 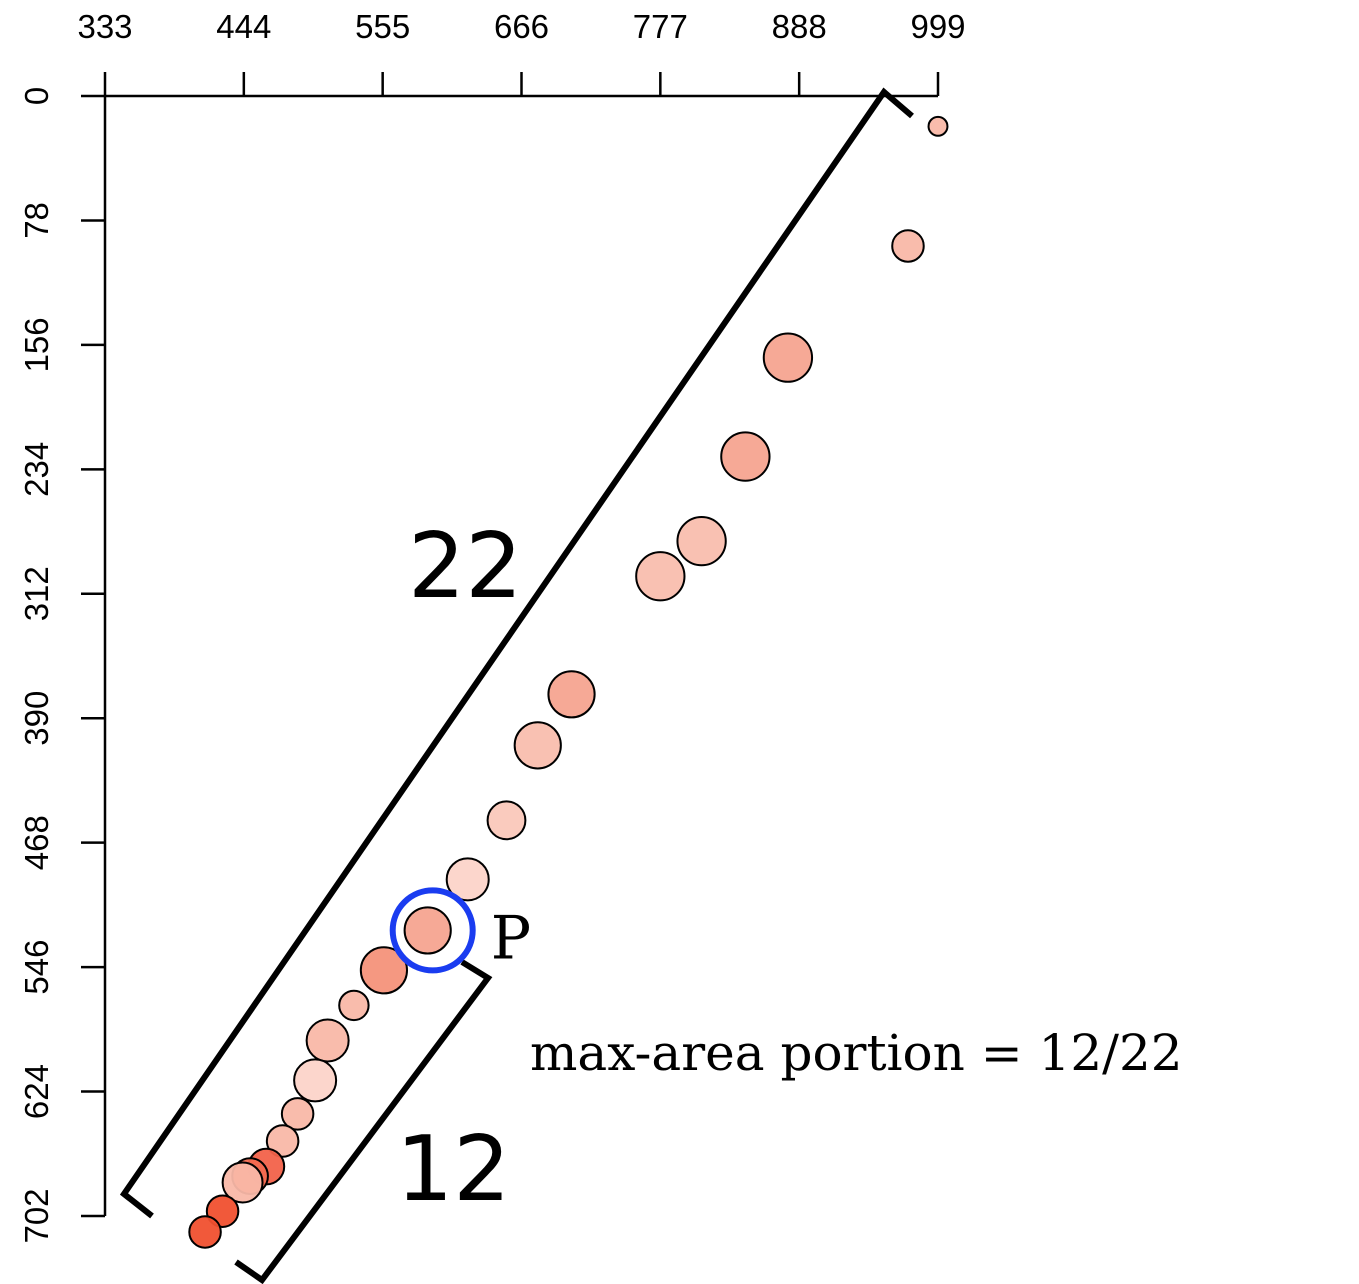 I want to click on highlight-ring, so click(x=432, y=930).